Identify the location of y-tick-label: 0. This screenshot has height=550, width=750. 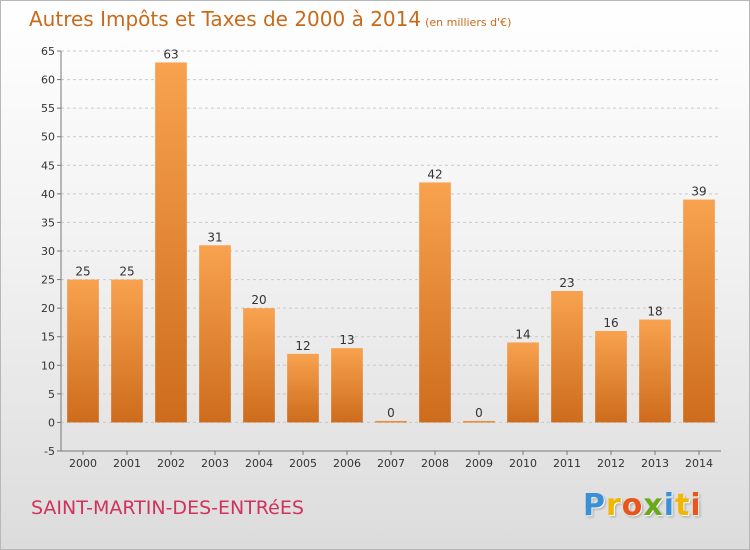
(51, 422).